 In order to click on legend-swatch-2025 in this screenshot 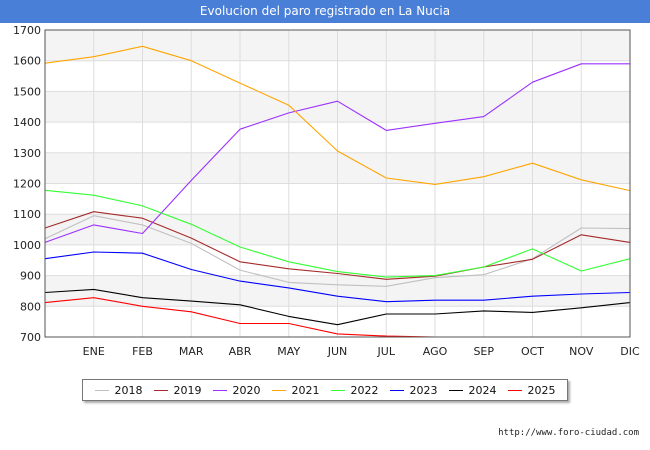, I will do `click(514, 390)`.